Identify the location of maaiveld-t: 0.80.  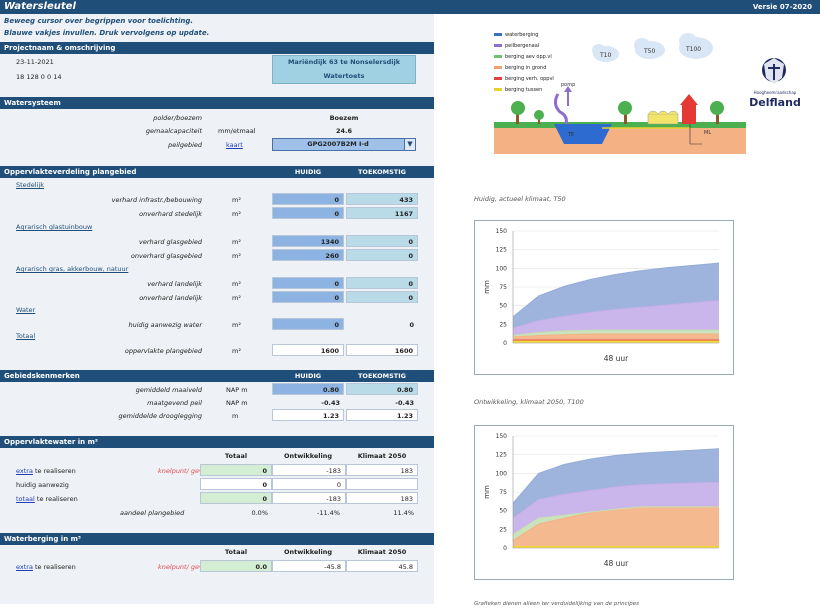
(382, 389).